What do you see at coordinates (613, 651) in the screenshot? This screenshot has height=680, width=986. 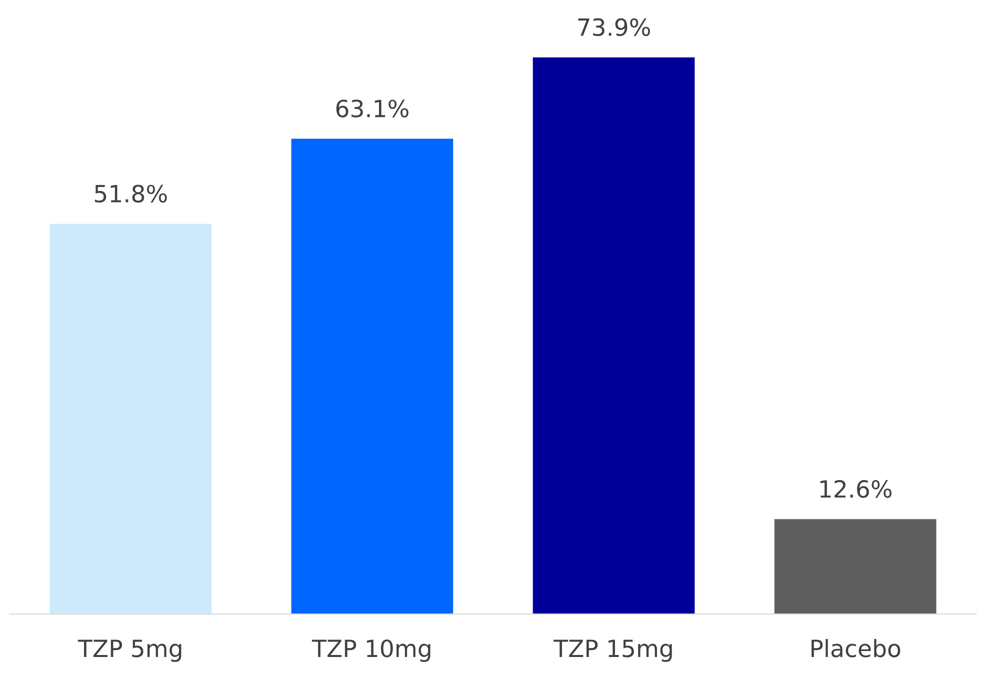 I see `x-tick-label: TZP 15mg` at bounding box center [613, 651].